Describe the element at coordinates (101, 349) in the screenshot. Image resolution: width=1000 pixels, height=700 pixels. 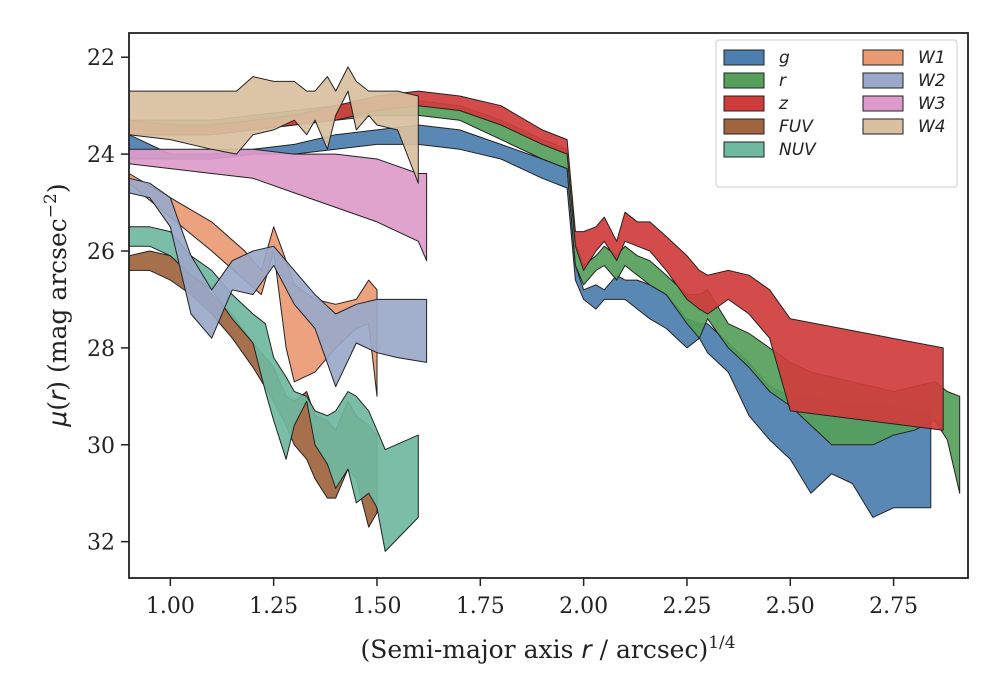
I see `y-tick-label: 28` at that location.